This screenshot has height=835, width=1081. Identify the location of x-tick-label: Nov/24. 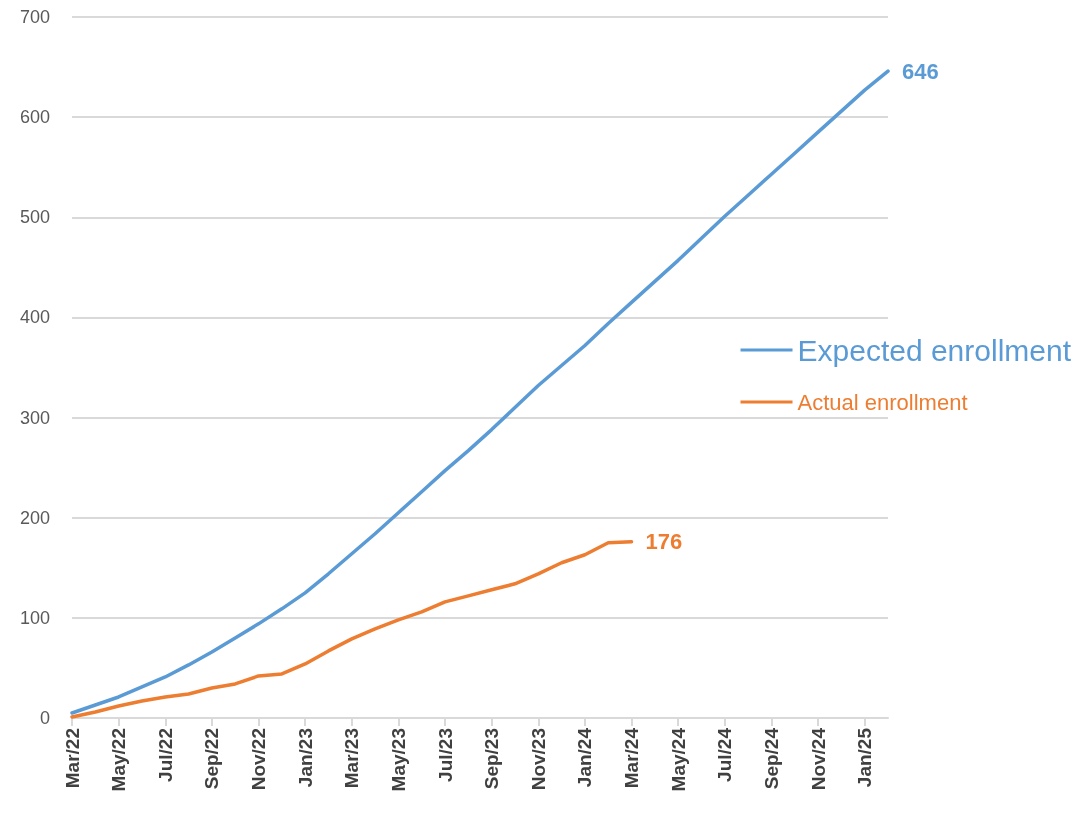
(818, 759).